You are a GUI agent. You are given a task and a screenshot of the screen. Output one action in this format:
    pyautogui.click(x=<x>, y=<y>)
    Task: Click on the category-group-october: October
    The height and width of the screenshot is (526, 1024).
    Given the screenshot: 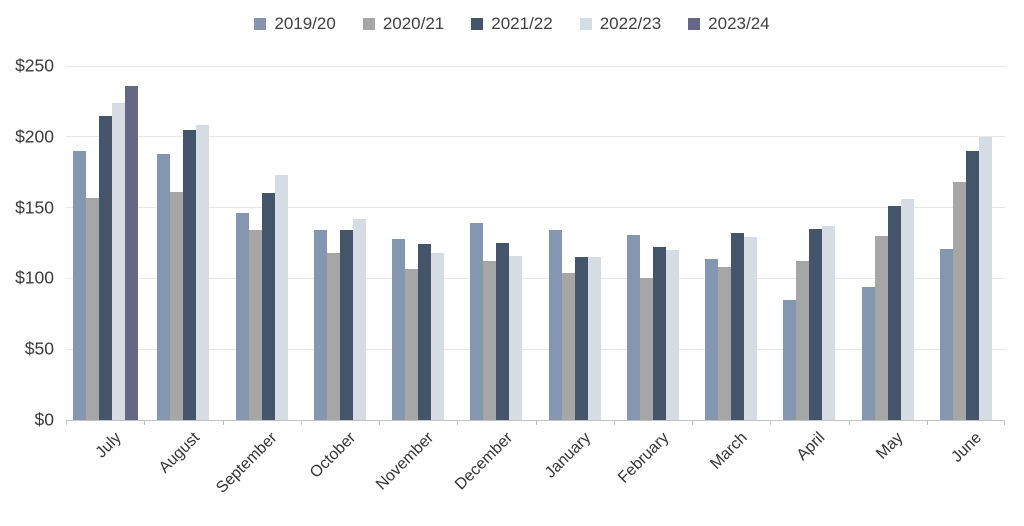 What is the action you would take?
    pyautogui.click(x=339, y=274)
    